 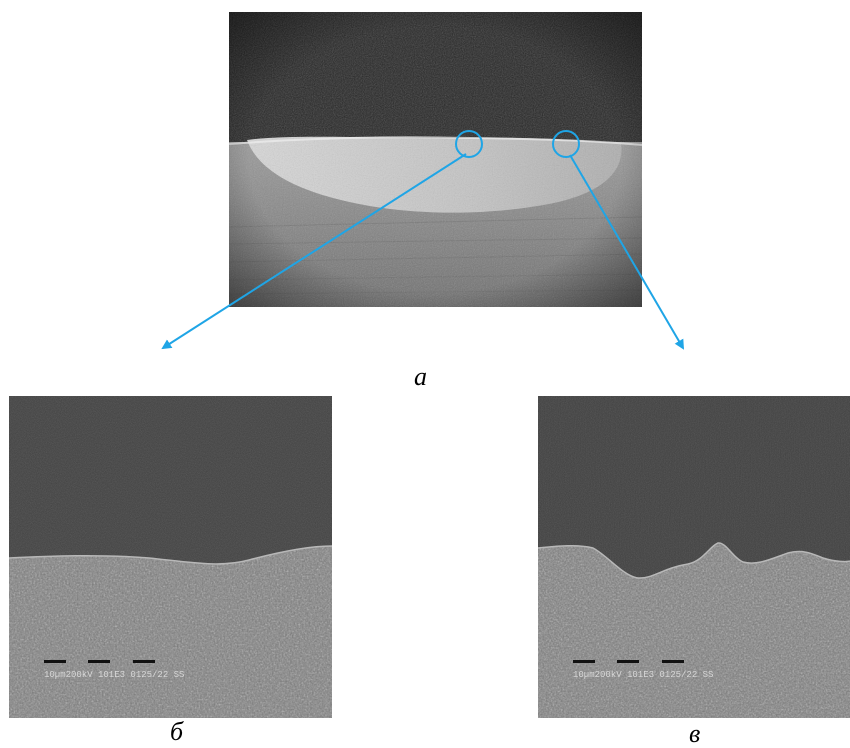 I want to click on caption-a: а, so click(x=420, y=376).